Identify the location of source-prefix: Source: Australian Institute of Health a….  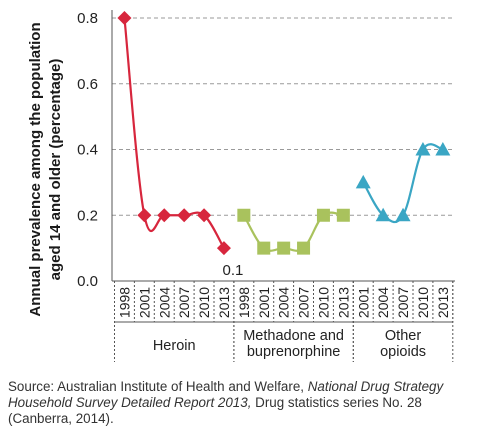
(158, 386).